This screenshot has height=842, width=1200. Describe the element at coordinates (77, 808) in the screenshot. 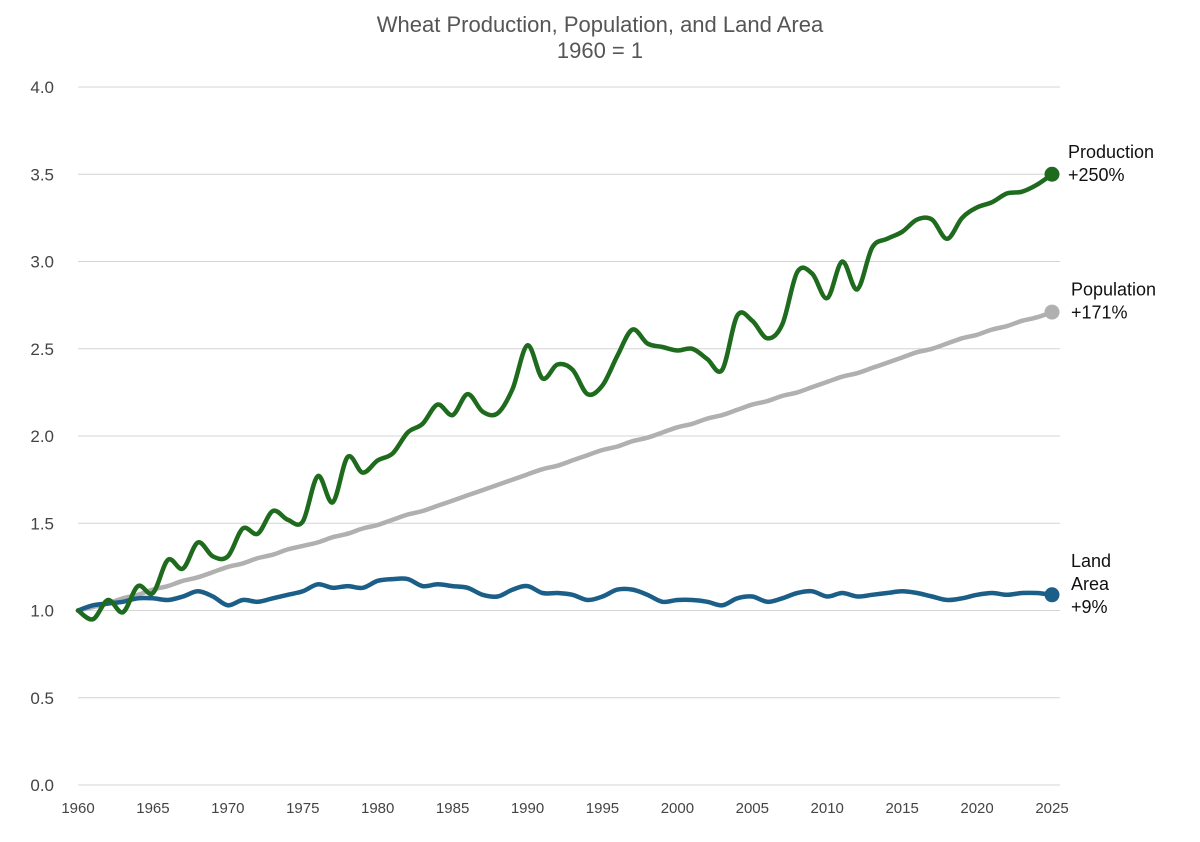

I see `x-tick-label: 1960` at that location.